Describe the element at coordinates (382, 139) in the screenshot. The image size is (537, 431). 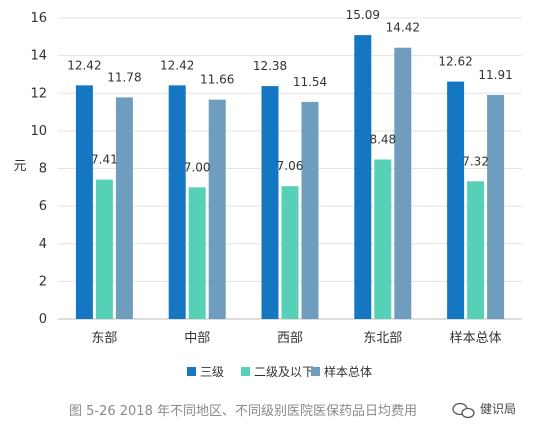
I see `data-label: 8.48` at that location.